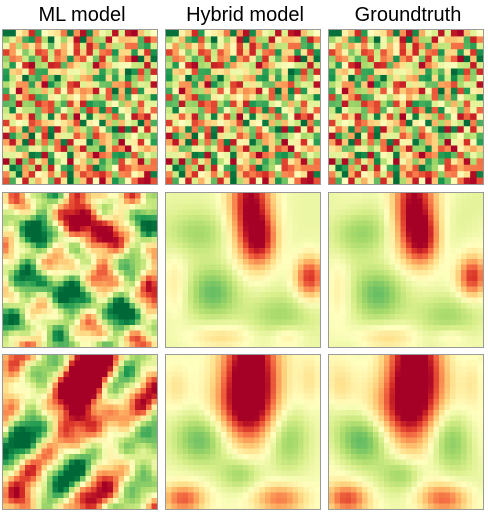 Image resolution: width=488 pixels, height=519 pixels. I want to click on column-title-ml-model: ML model, so click(82, 15).